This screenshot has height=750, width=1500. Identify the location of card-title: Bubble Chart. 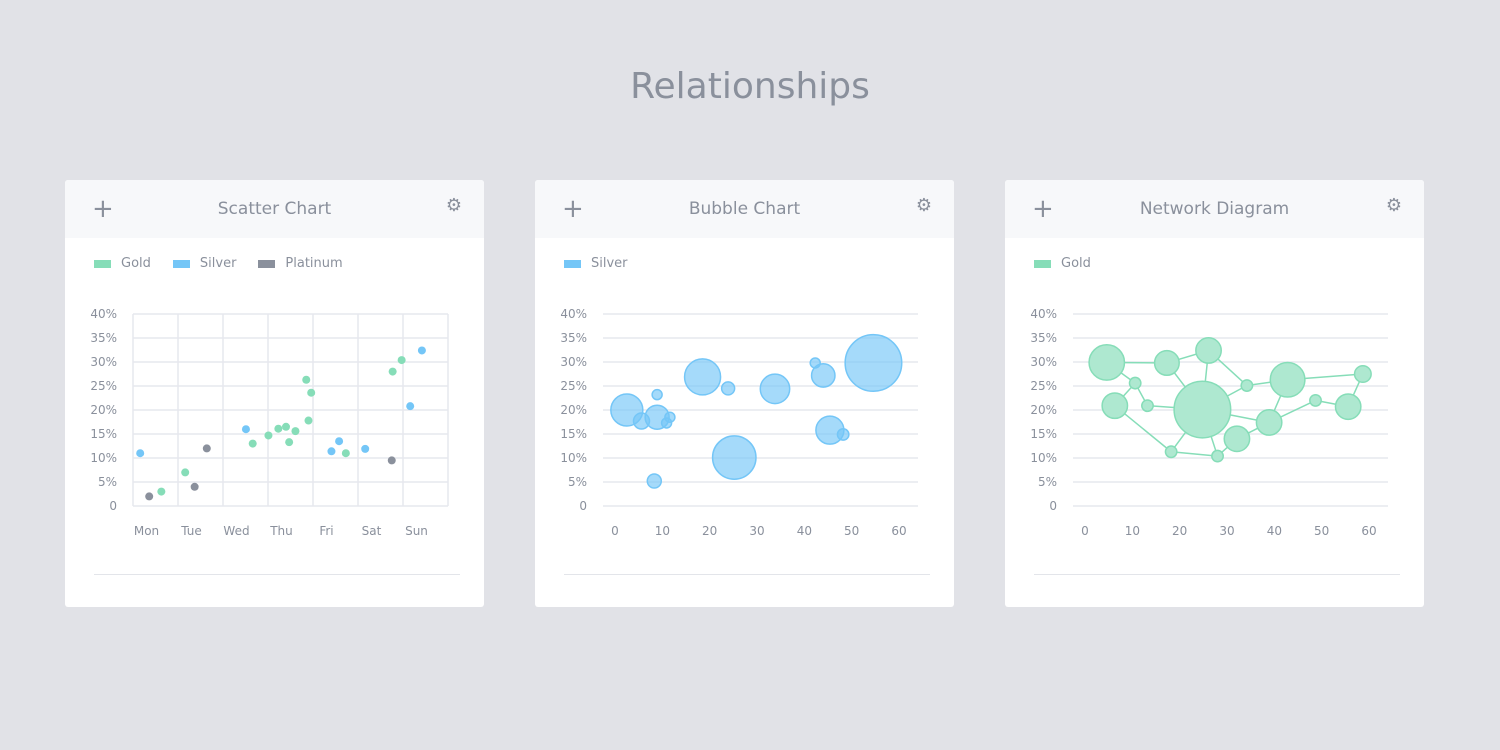
(744, 209).